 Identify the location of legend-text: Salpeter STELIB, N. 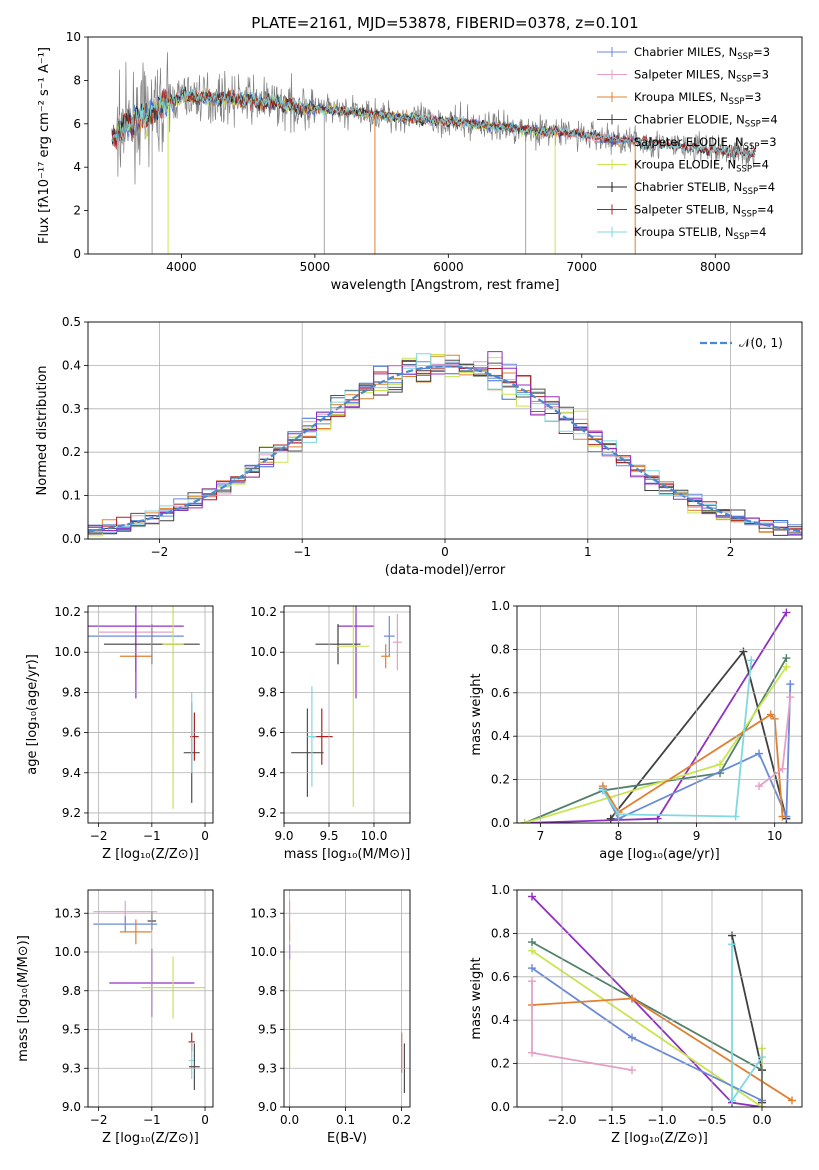
(687, 210).